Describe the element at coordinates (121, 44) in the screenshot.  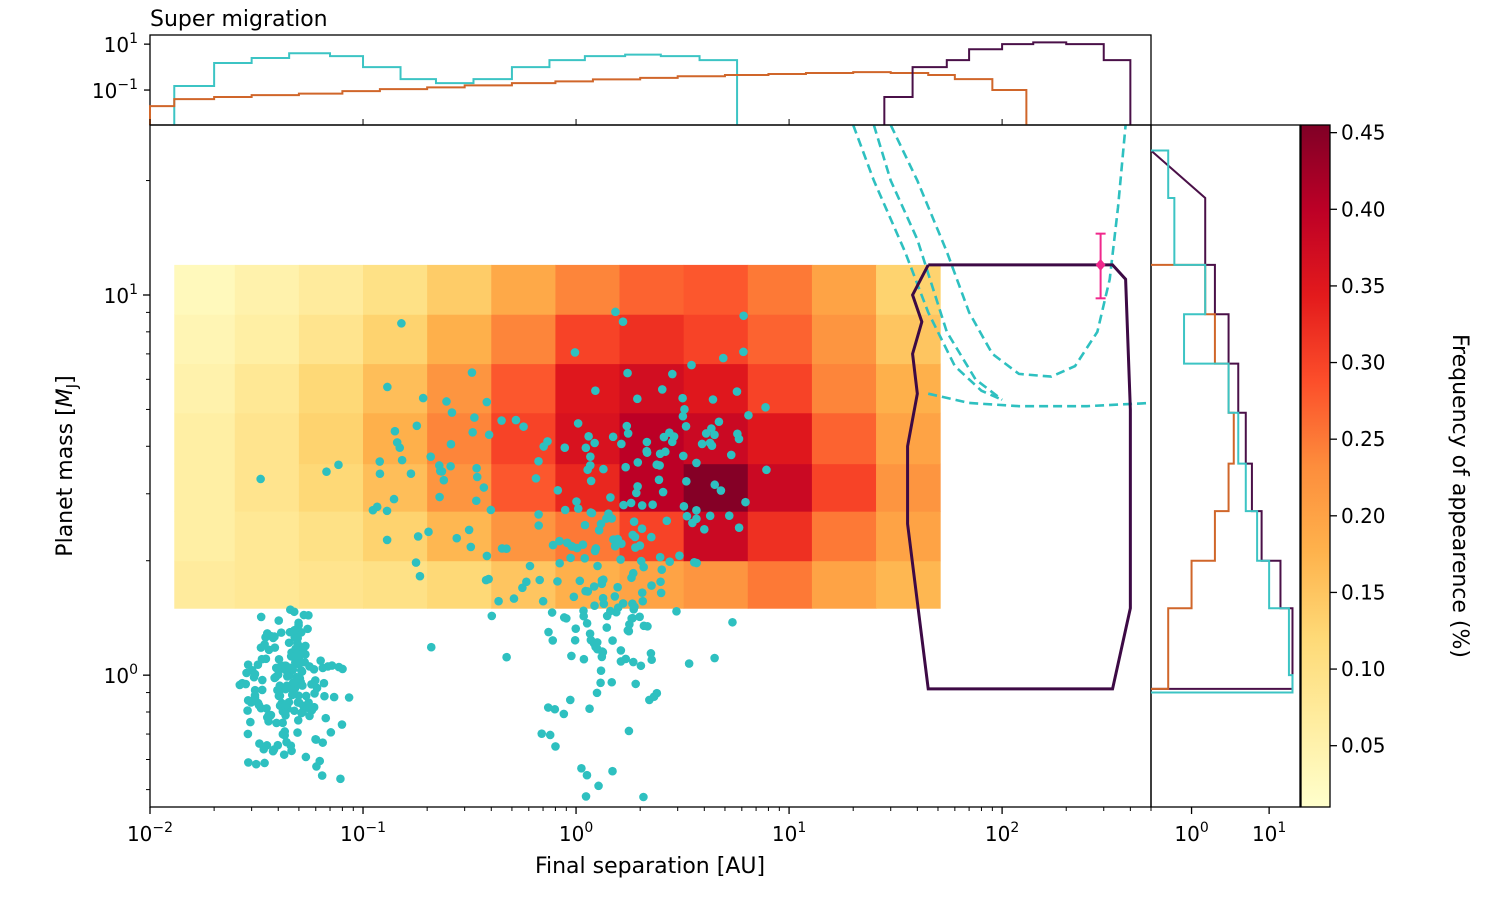
I see `top-y-tick-label: 101` at that location.